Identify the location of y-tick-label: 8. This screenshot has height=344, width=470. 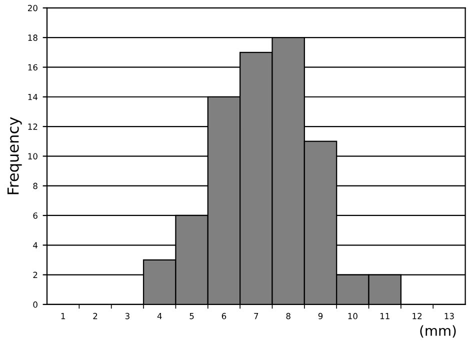
(35, 186).